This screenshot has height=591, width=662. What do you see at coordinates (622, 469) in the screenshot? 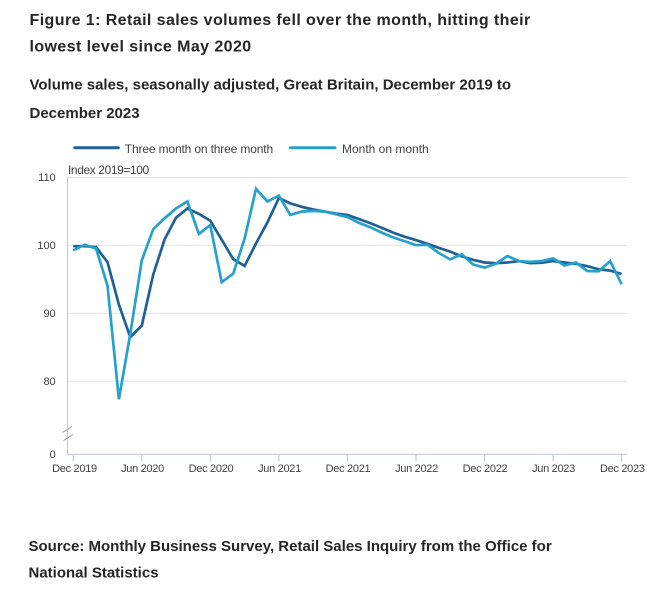
I see `svg-text: Dec 2023` at bounding box center [622, 469].